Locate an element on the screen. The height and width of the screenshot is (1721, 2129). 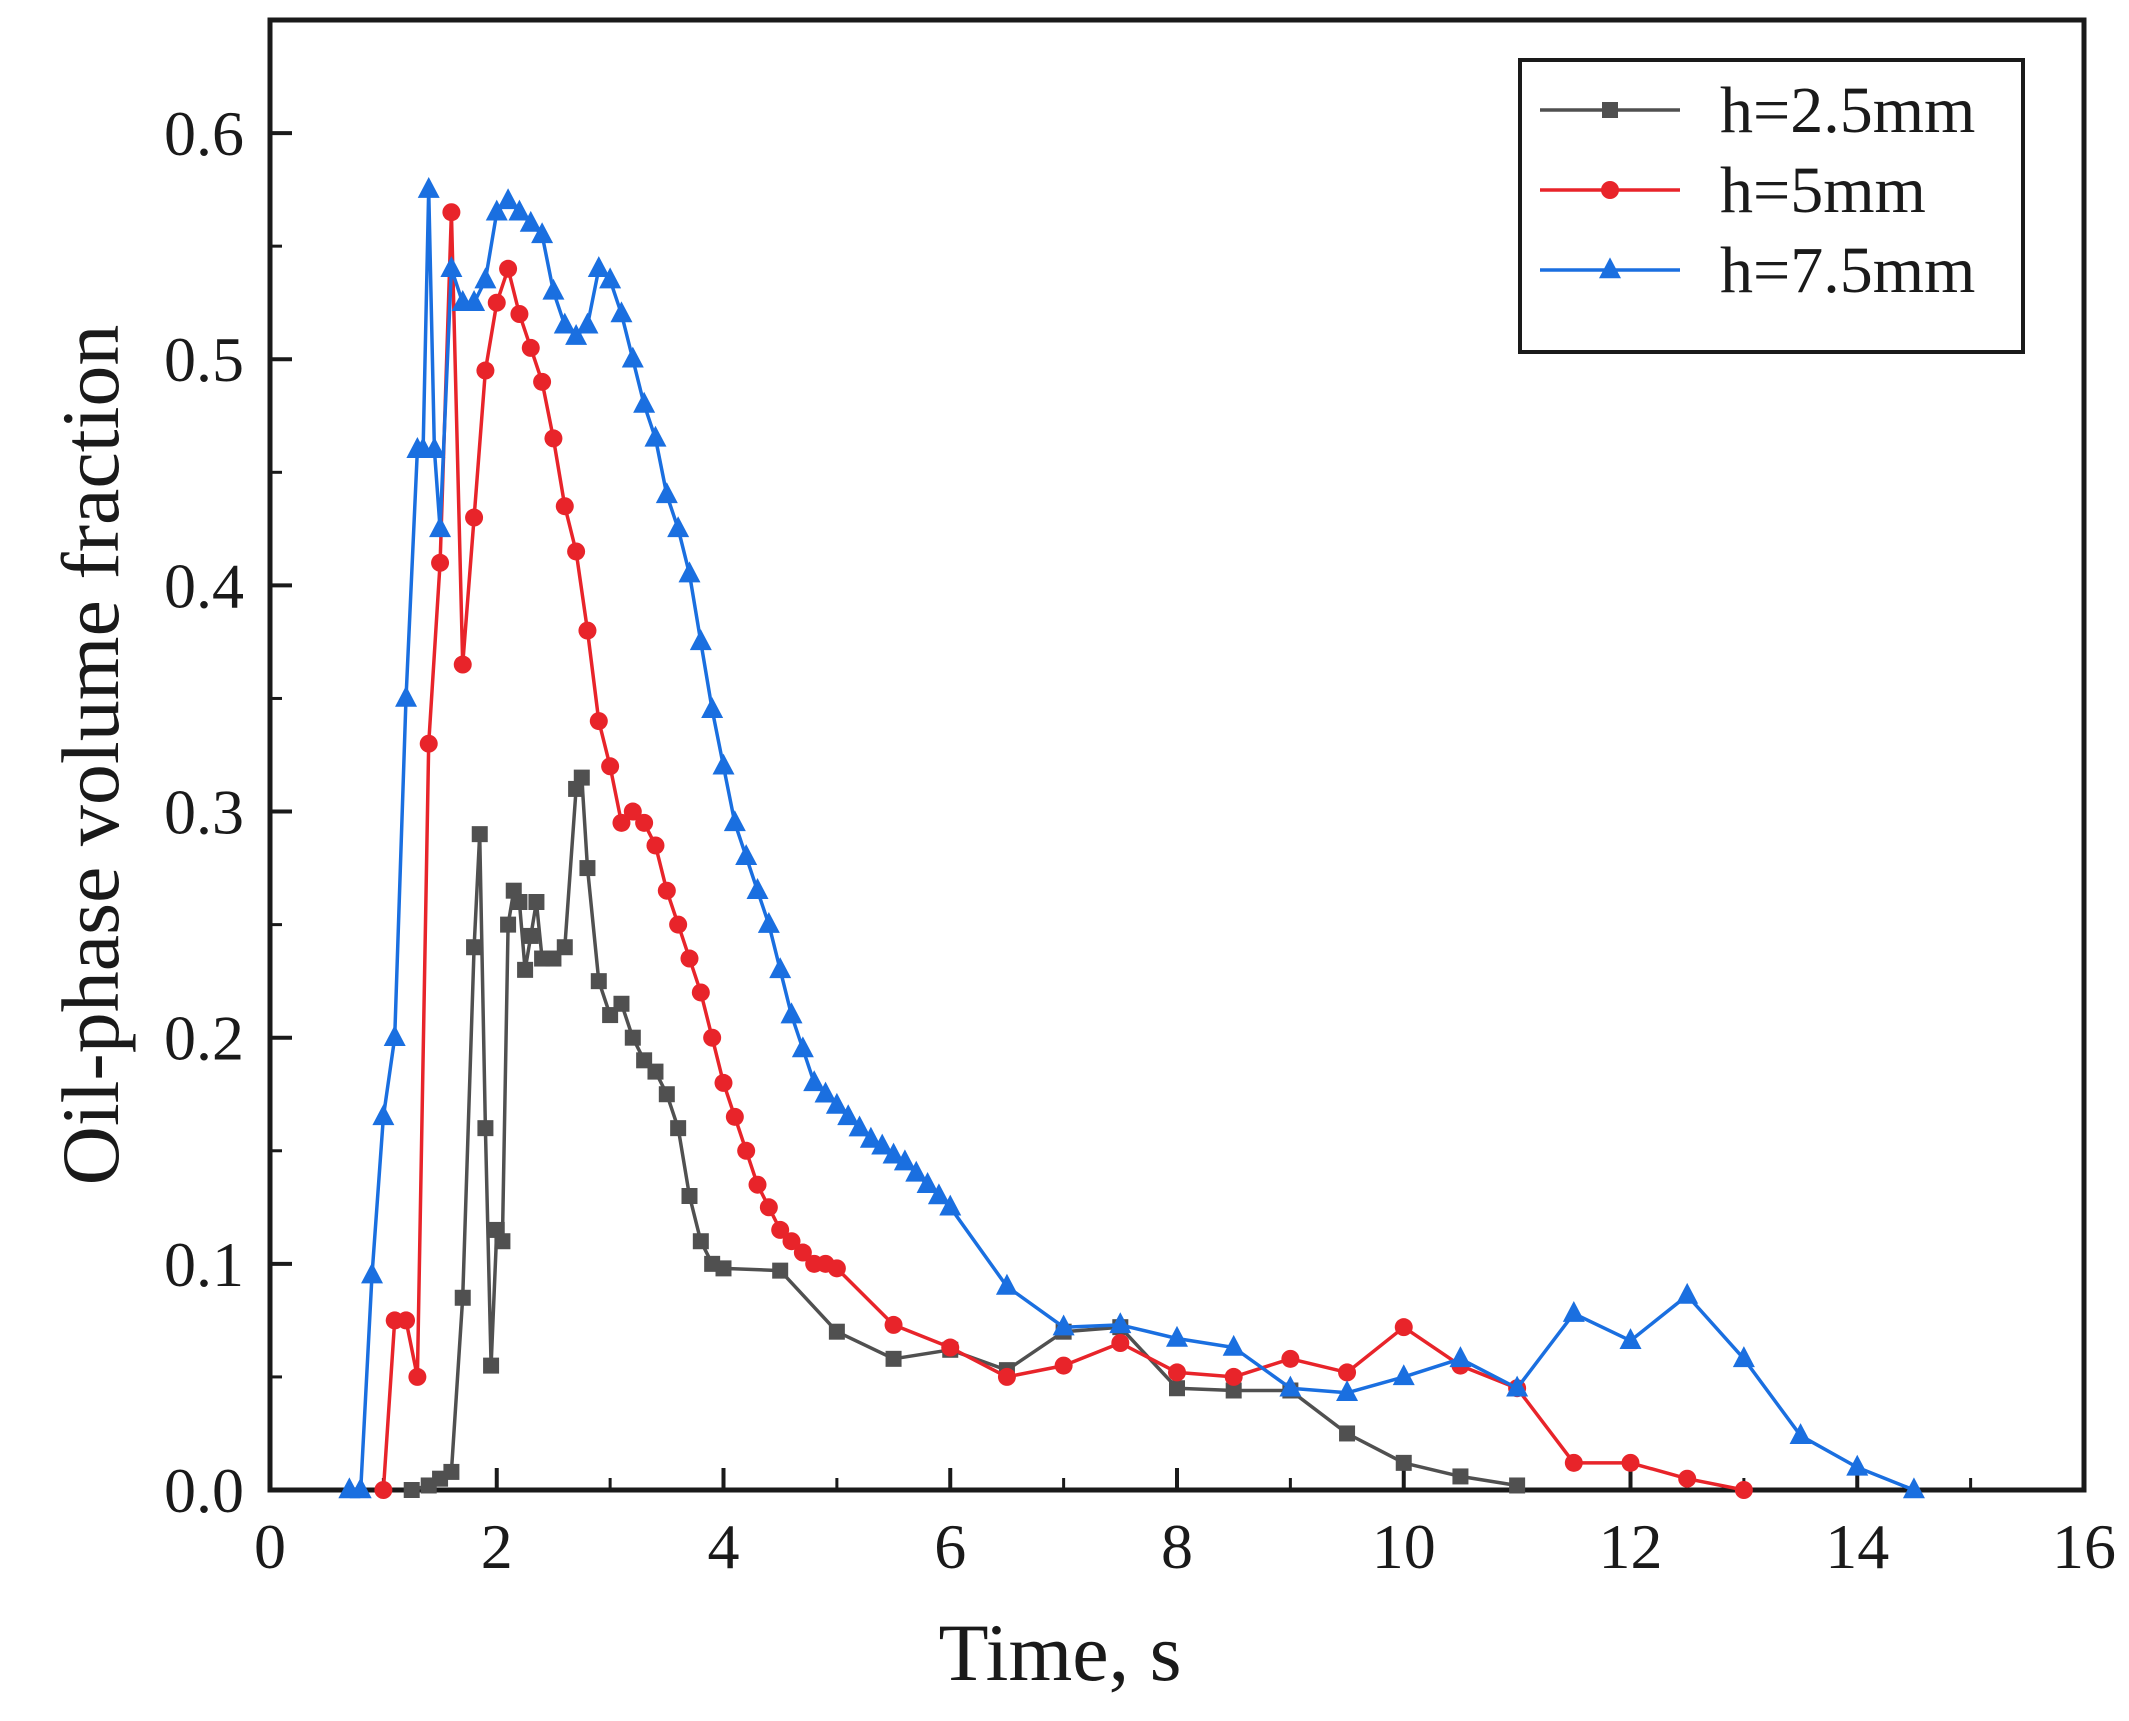
x-axis-tick-labels: 0 2 4 6 8 10 12 14 16 is located at coordinates (1185, 1546).